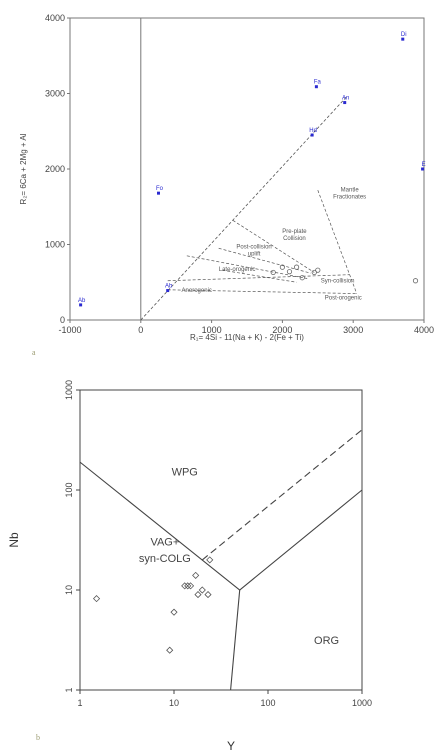 This screenshot has width=438, height=756. Describe the element at coordinates (362, 703) in the screenshot. I see `panel-b-x-tick-label: 1000` at that location.